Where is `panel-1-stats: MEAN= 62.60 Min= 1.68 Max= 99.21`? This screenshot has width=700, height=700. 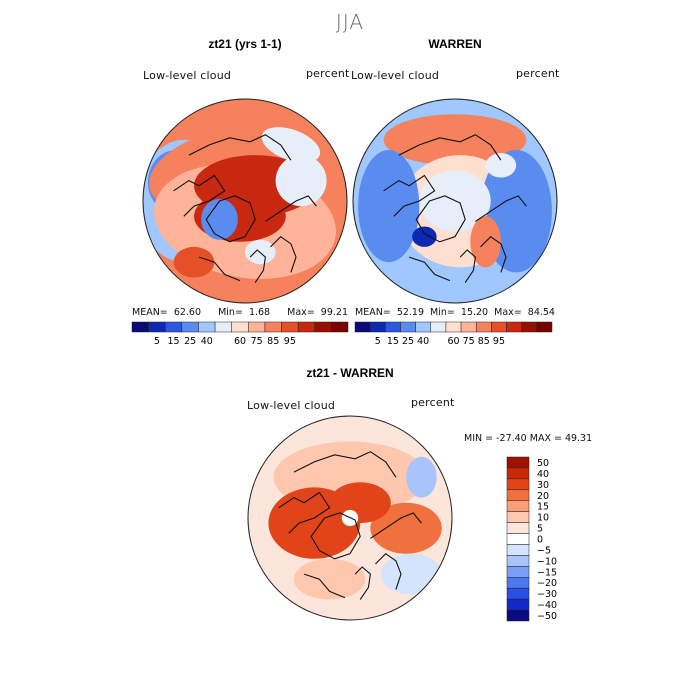
panel-1-stats: MEAN= 62.60 Min= 1.68 Max= 99.21 is located at coordinates (240, 312).